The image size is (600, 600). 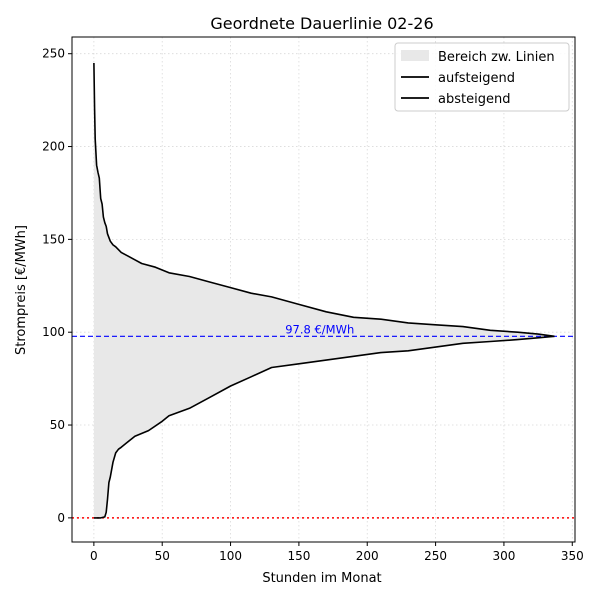 What do you see at coordinates (321, 23) in the screenshot?
I see `chart-title: Geordnete Dauerlinie 02-26` at bounding box center [321, 23].